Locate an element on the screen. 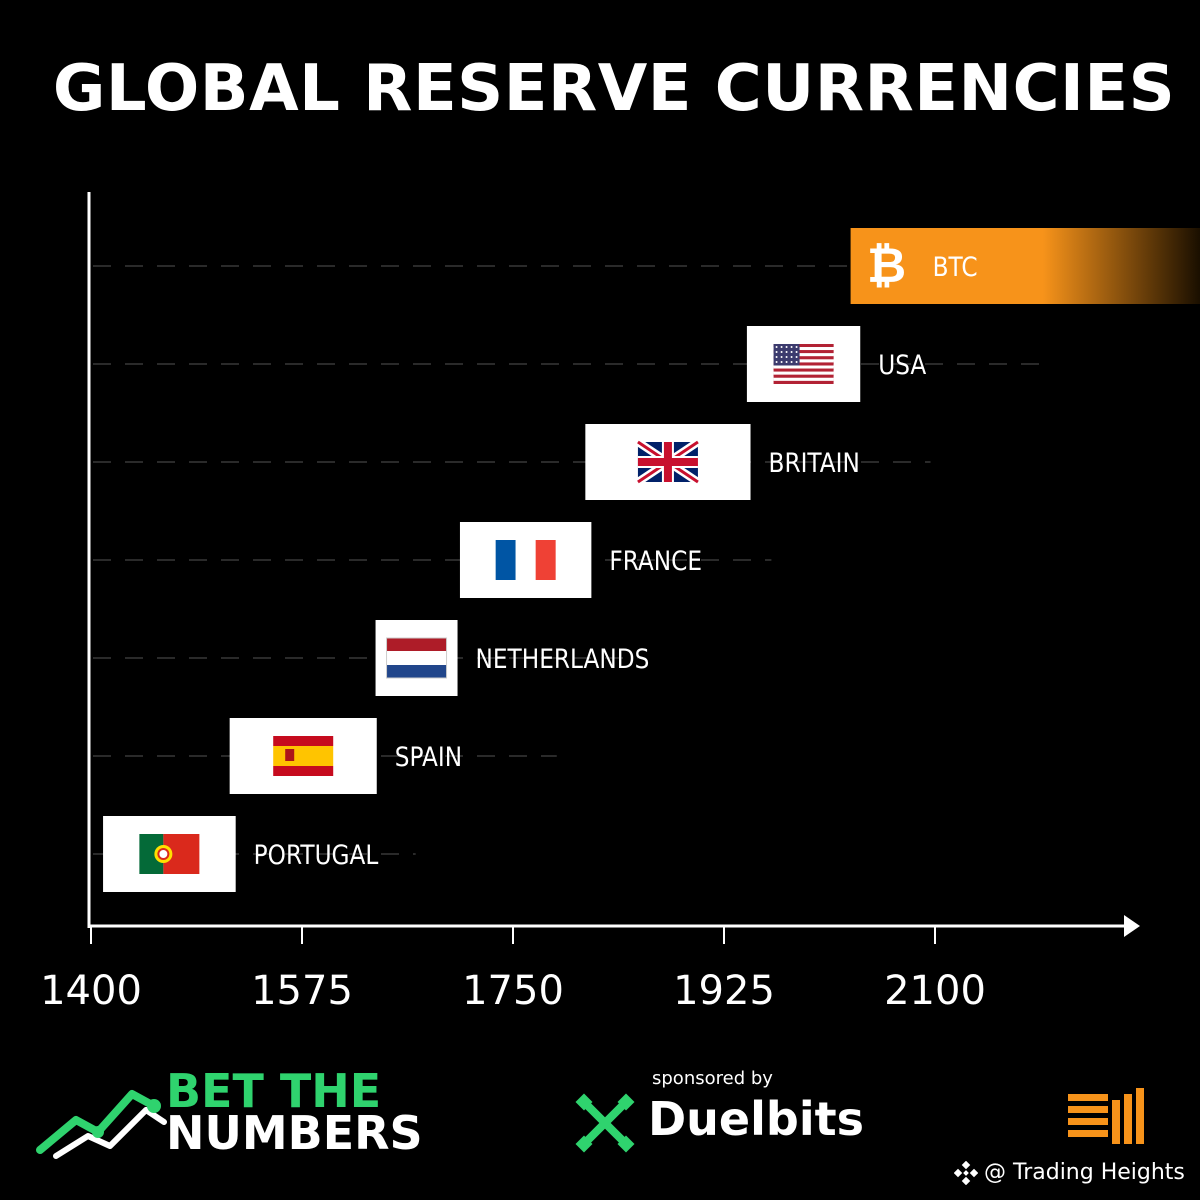 The width and height of the screenshot is (1200, 1200). logo-line2: NUMBERS is located at coordinates (294, 1133).